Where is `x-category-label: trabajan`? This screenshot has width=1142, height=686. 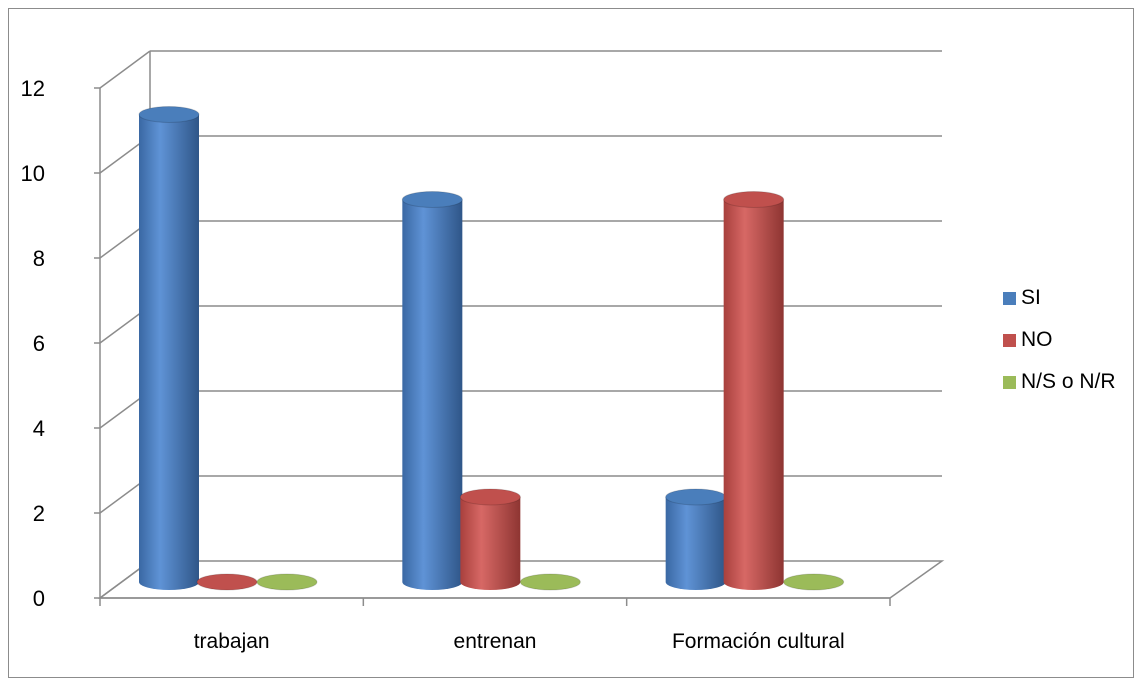
x-category-label: trabajan is located at coordinates (232, 641).